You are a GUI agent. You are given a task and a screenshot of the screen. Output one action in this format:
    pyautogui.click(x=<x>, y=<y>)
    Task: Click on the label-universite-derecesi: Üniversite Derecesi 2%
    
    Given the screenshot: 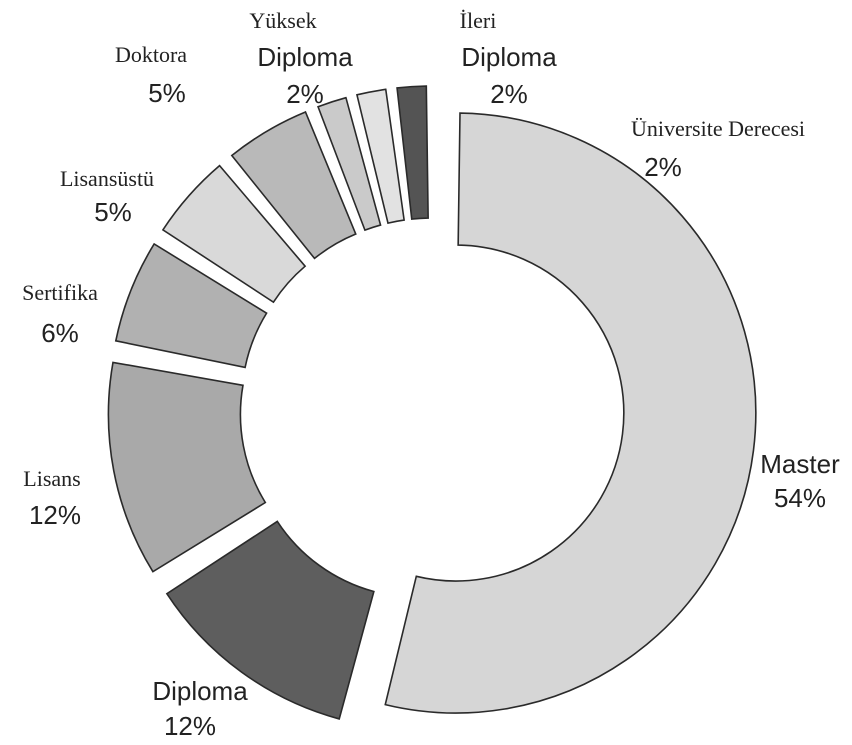 What is the action you would take?
    pyautogui.click(x=718, y=149)
    